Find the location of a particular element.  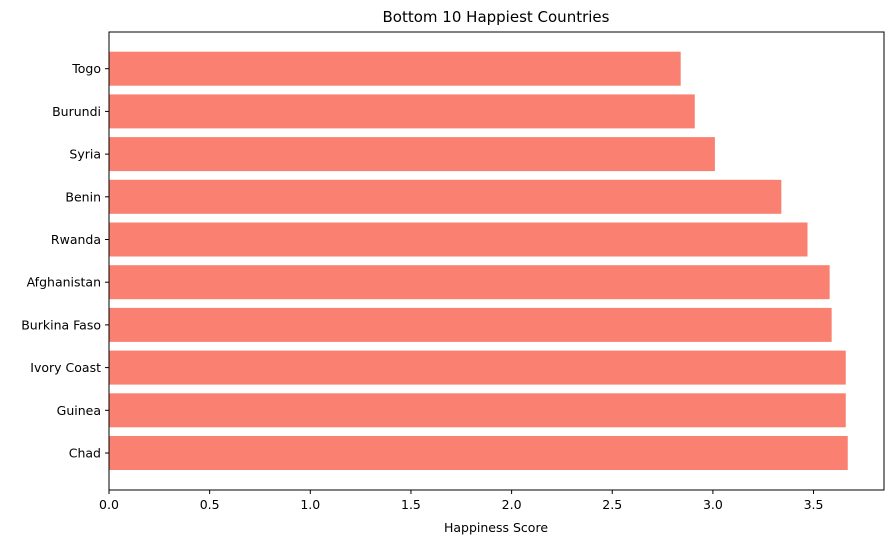

x-tick-label: 3.0 is located at coordinates (713, 504).